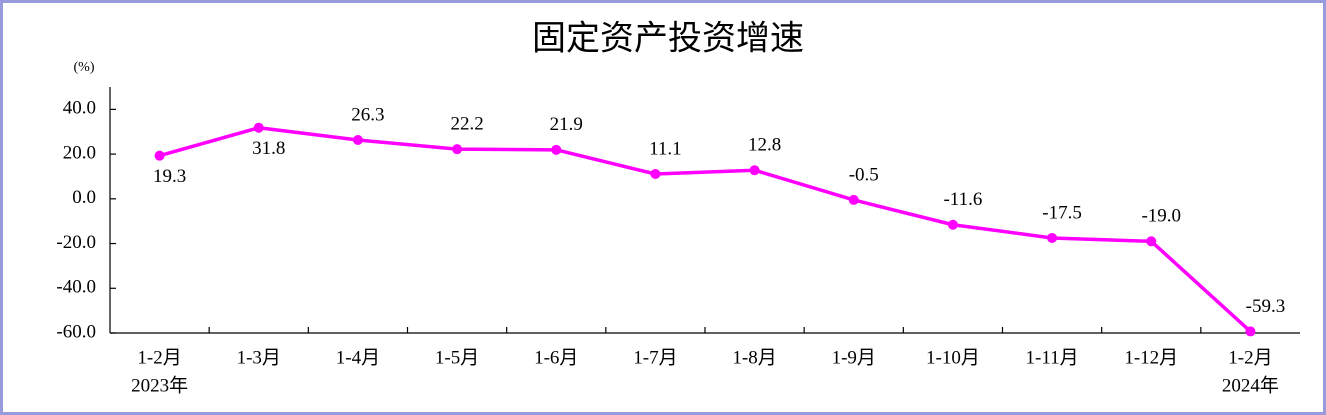 The width and height of the screenshot is (1326, 415). Describe the element at coordinates (754, 357) in the screenshot. I see `x-tick-label: 1-8月` at that location.